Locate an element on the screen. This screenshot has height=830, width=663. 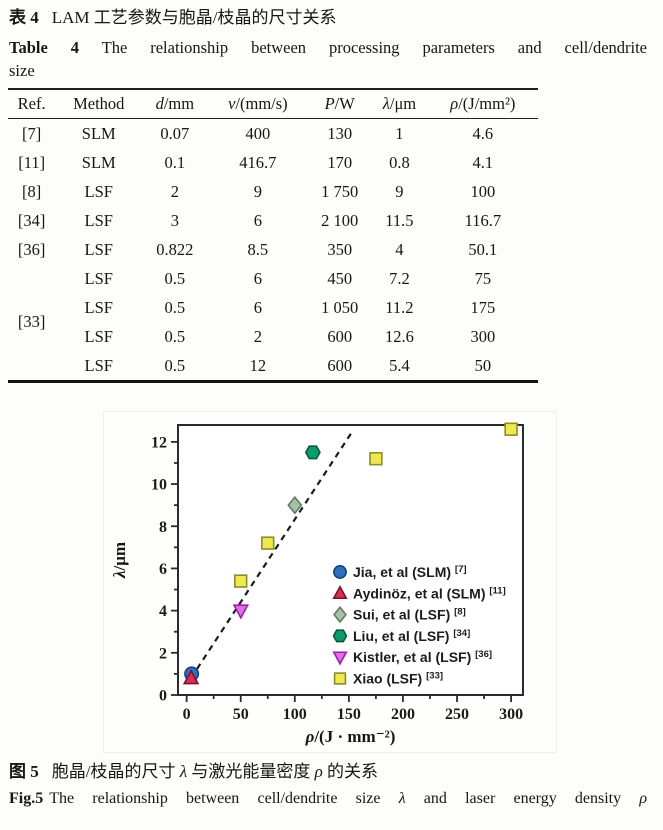
legend-marker-circle is located at coordinates (340, 572).